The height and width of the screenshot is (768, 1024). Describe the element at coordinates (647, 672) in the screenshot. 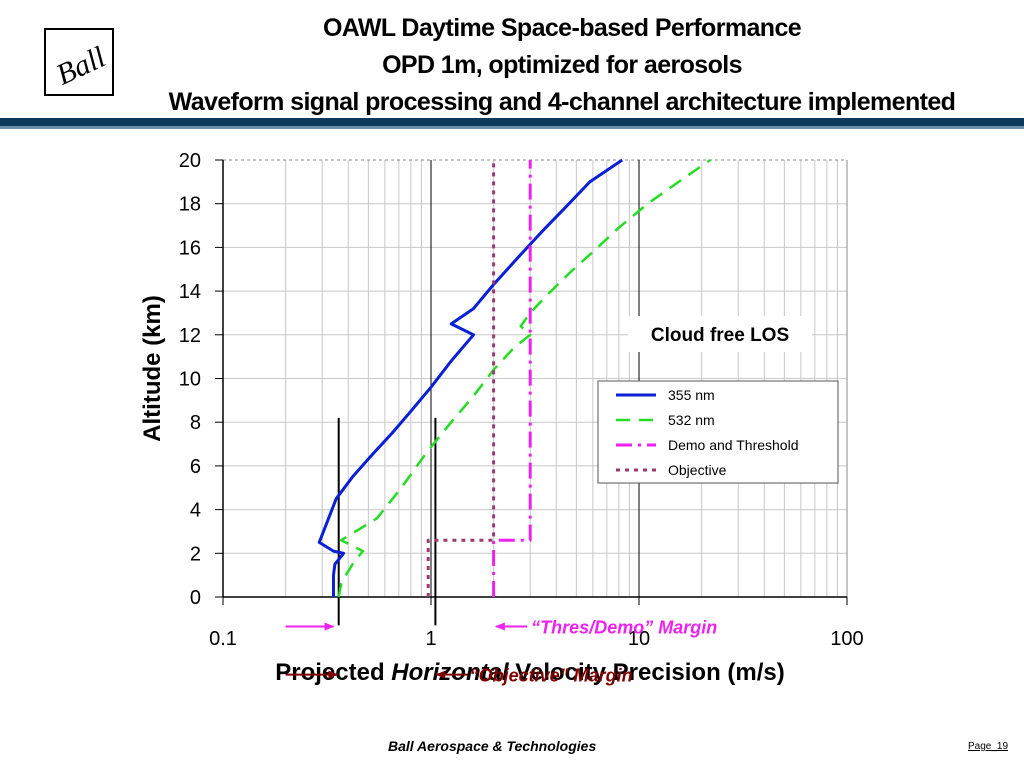

I see `x-axis-title-part: Velocity Precision (m/s)` at that location.